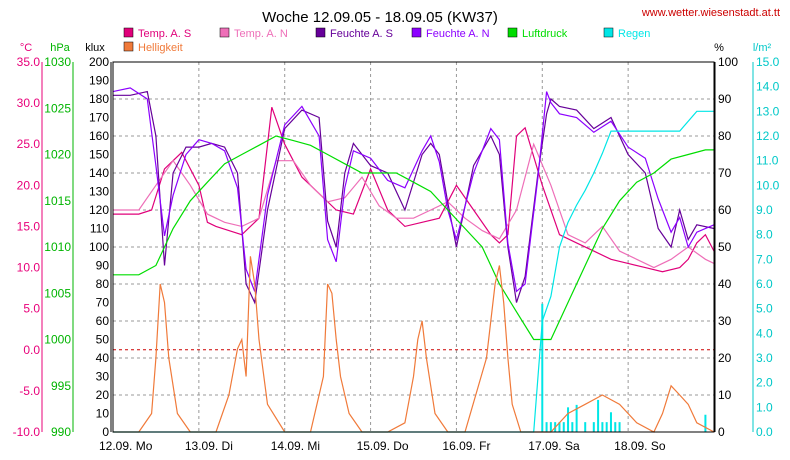 The height and width of the screenshot is (460, 790). Describe the element at coordinates (728, 62) in the screenshot. I see `hum-tick-label: 100` at that location.